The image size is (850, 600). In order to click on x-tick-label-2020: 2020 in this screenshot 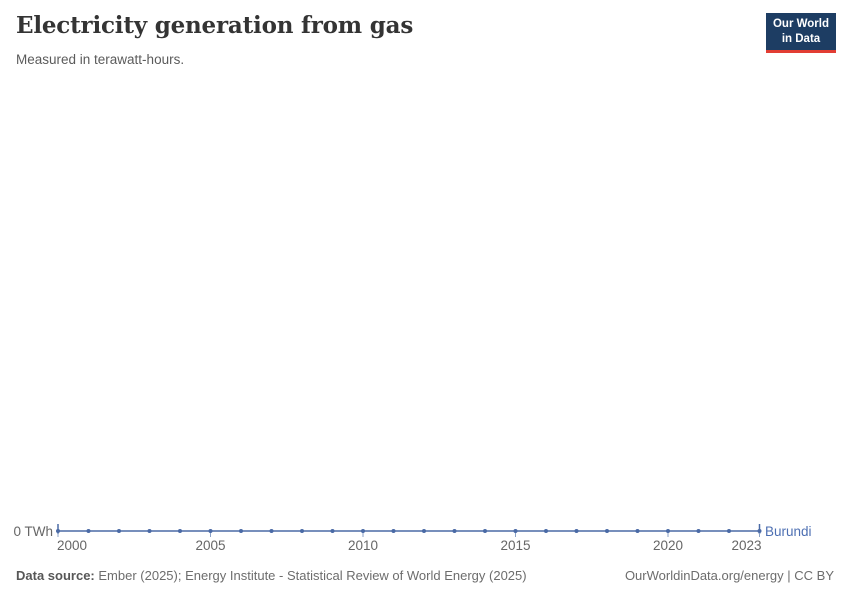, I will do `click(668, 545)`.